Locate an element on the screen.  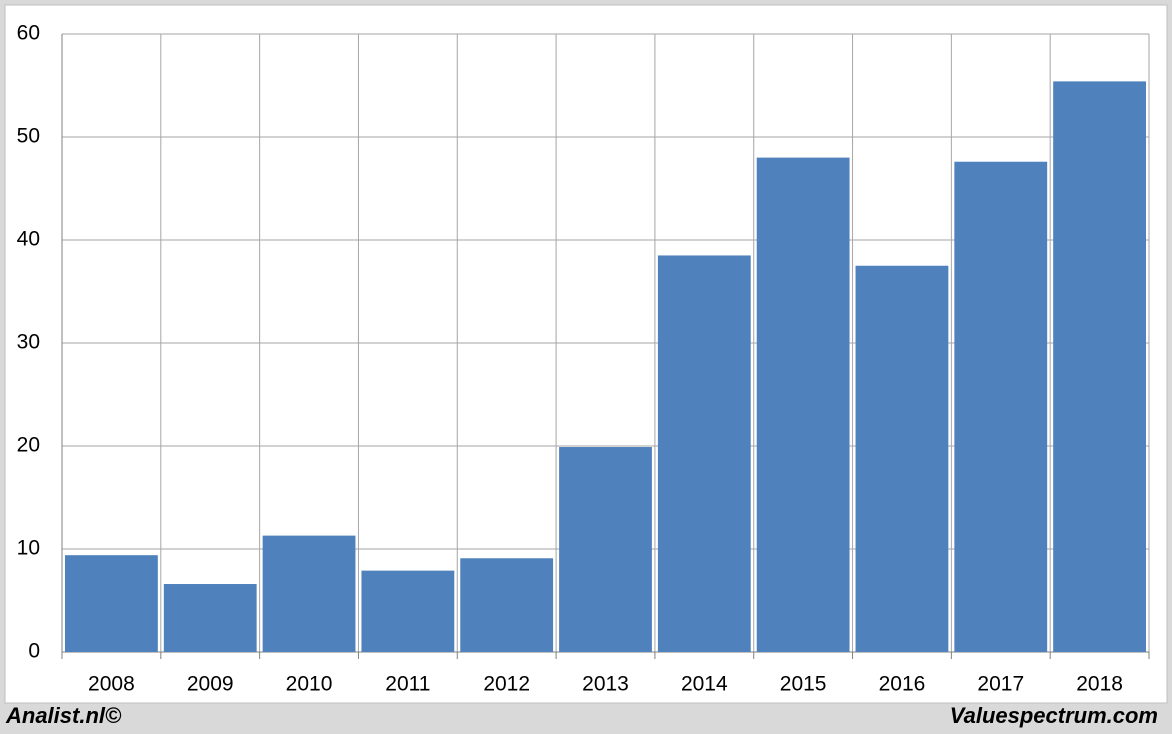
y-tick-label: 50 is located at coordinates (28, 136).